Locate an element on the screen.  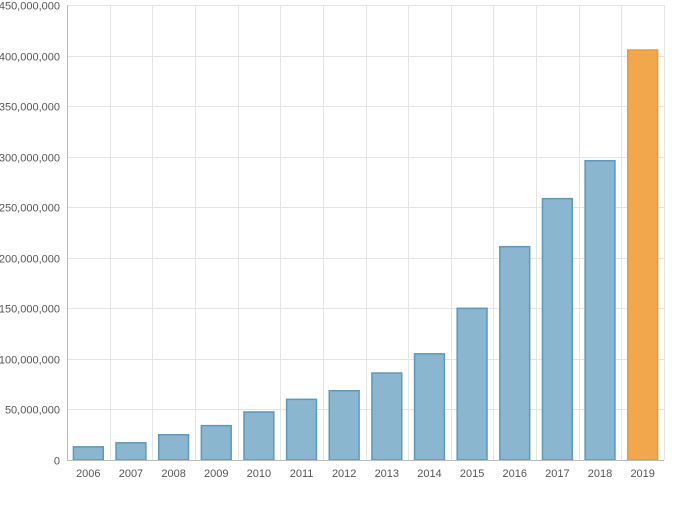
x-tick-label: 2017 is located at coordinates (557, 474).